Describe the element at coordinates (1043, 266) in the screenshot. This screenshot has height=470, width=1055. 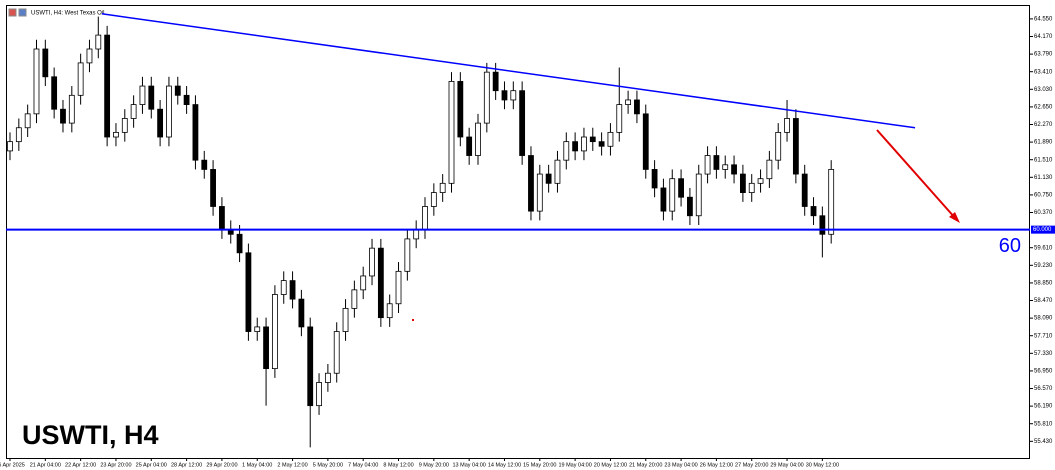
I see `y-tick-label: 59.230` at that location.